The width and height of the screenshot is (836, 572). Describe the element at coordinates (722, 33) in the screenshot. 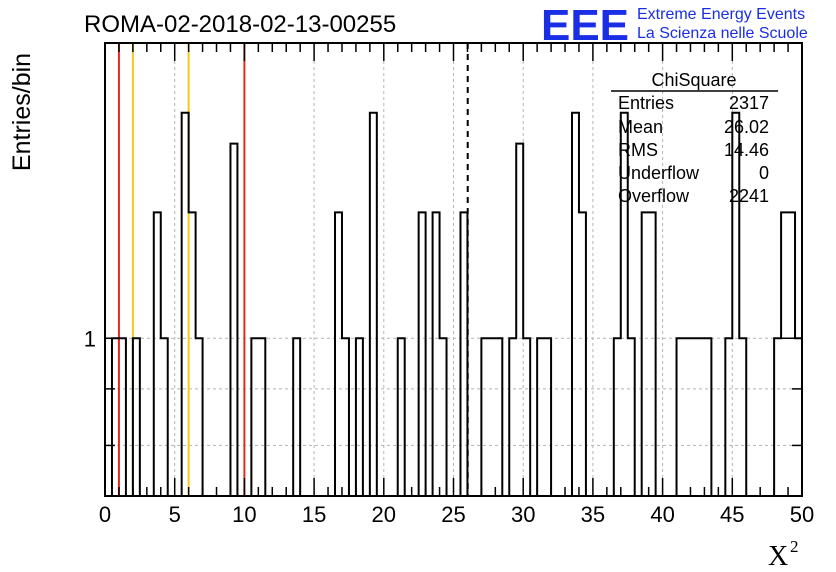

I see `eee-logo-line2: La Scienza nelle Scuole` at that location.